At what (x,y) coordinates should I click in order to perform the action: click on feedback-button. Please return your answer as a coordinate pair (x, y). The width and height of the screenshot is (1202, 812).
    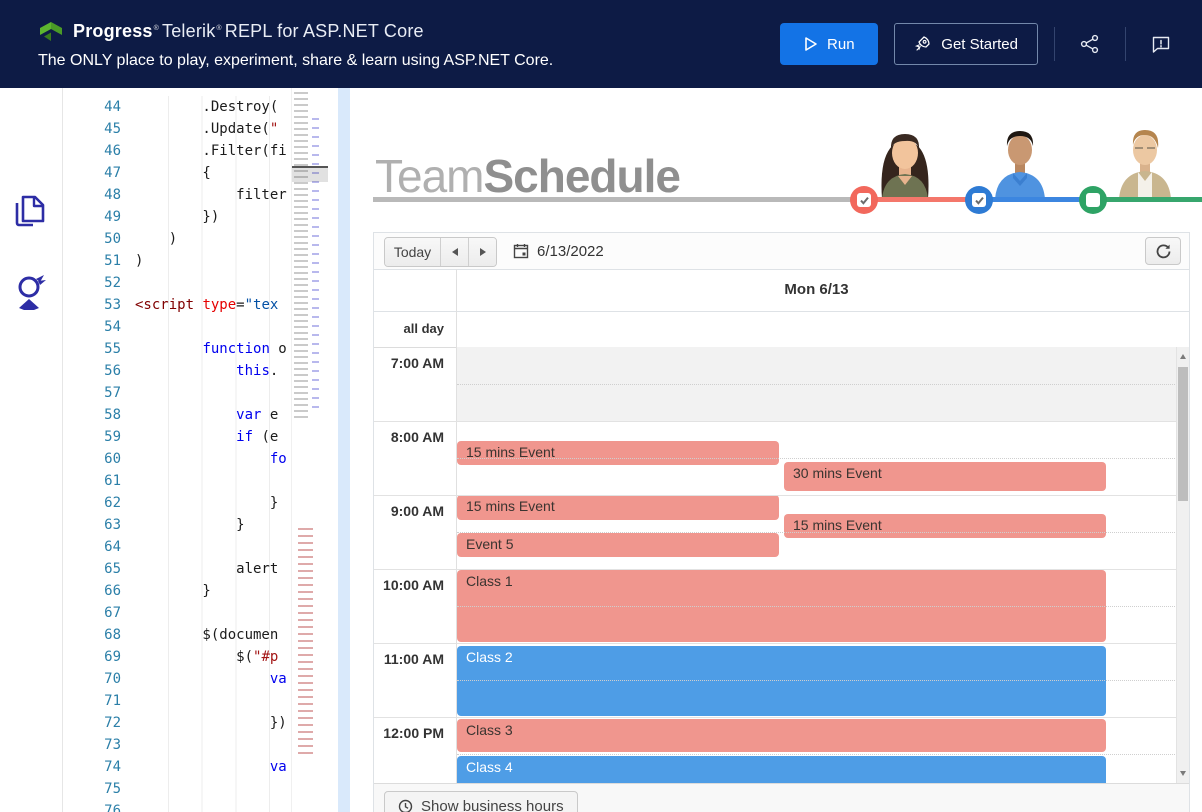
    Looking at the image, I should click on (1161, 44).